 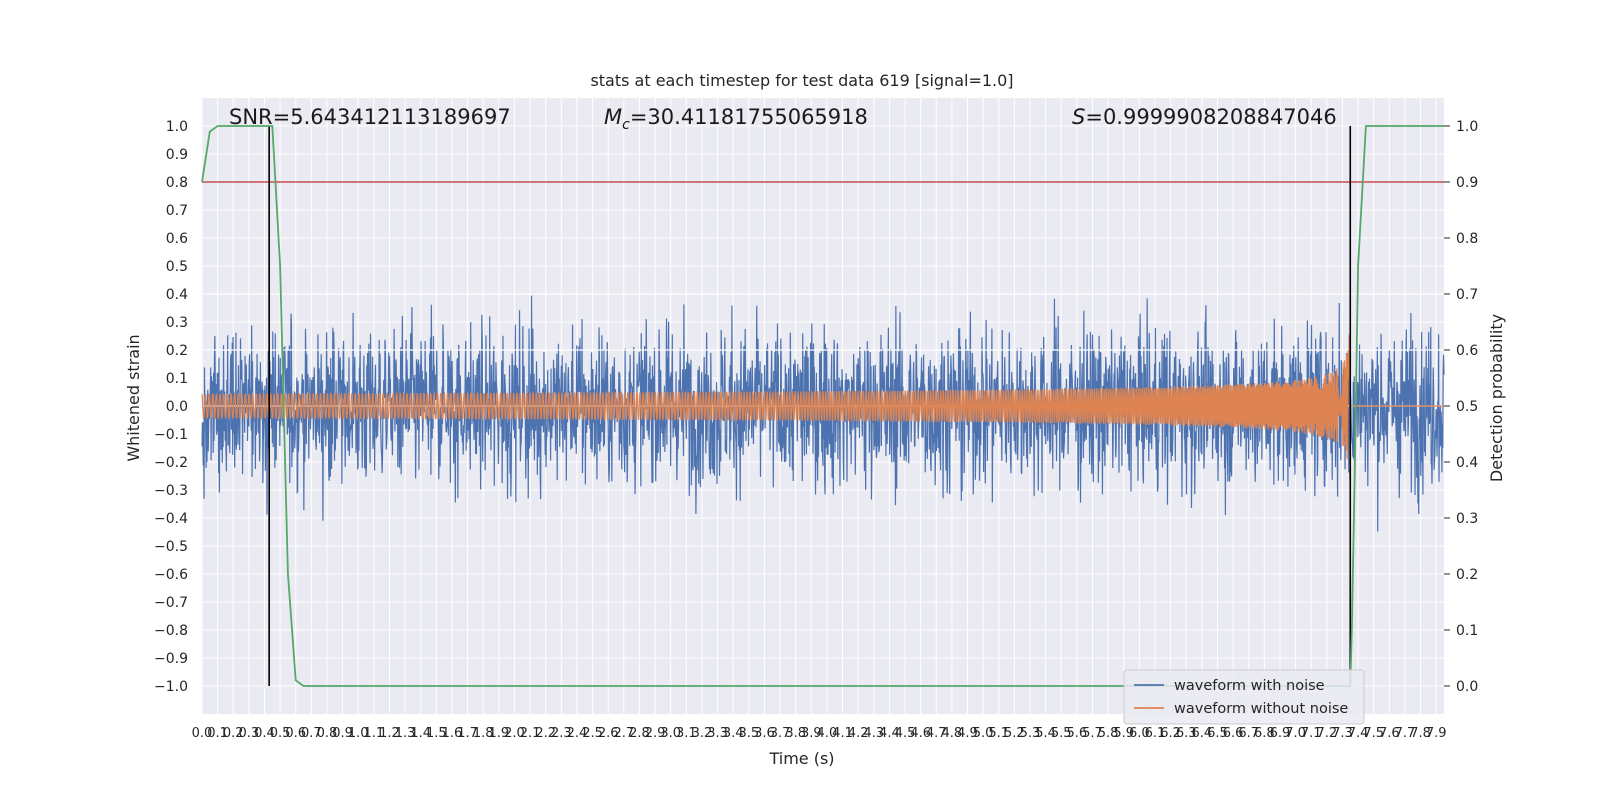 I want to click on x-tick-label: 4.5, so click(x=905, y=733).